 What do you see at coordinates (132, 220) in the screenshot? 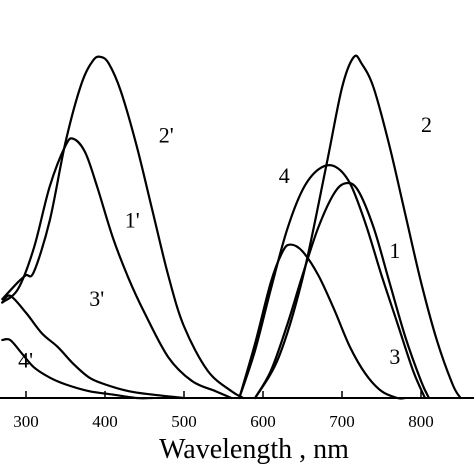
I see `series-label-1-prime: 1'` at bounding box center [132, 220].